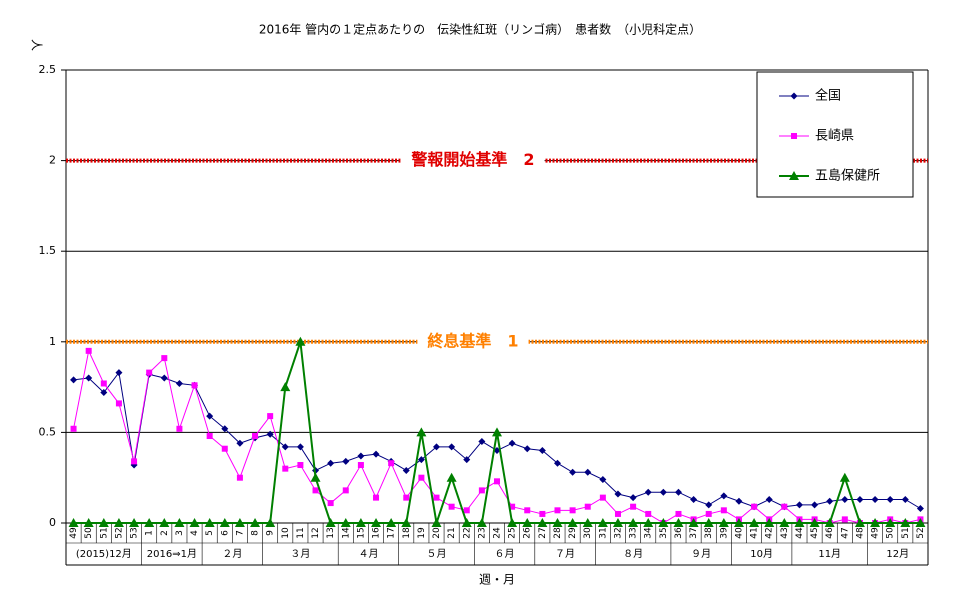 The height and width of the screenshot is (604, 970). I want to click on month-label: ８月, so click(633, 554).